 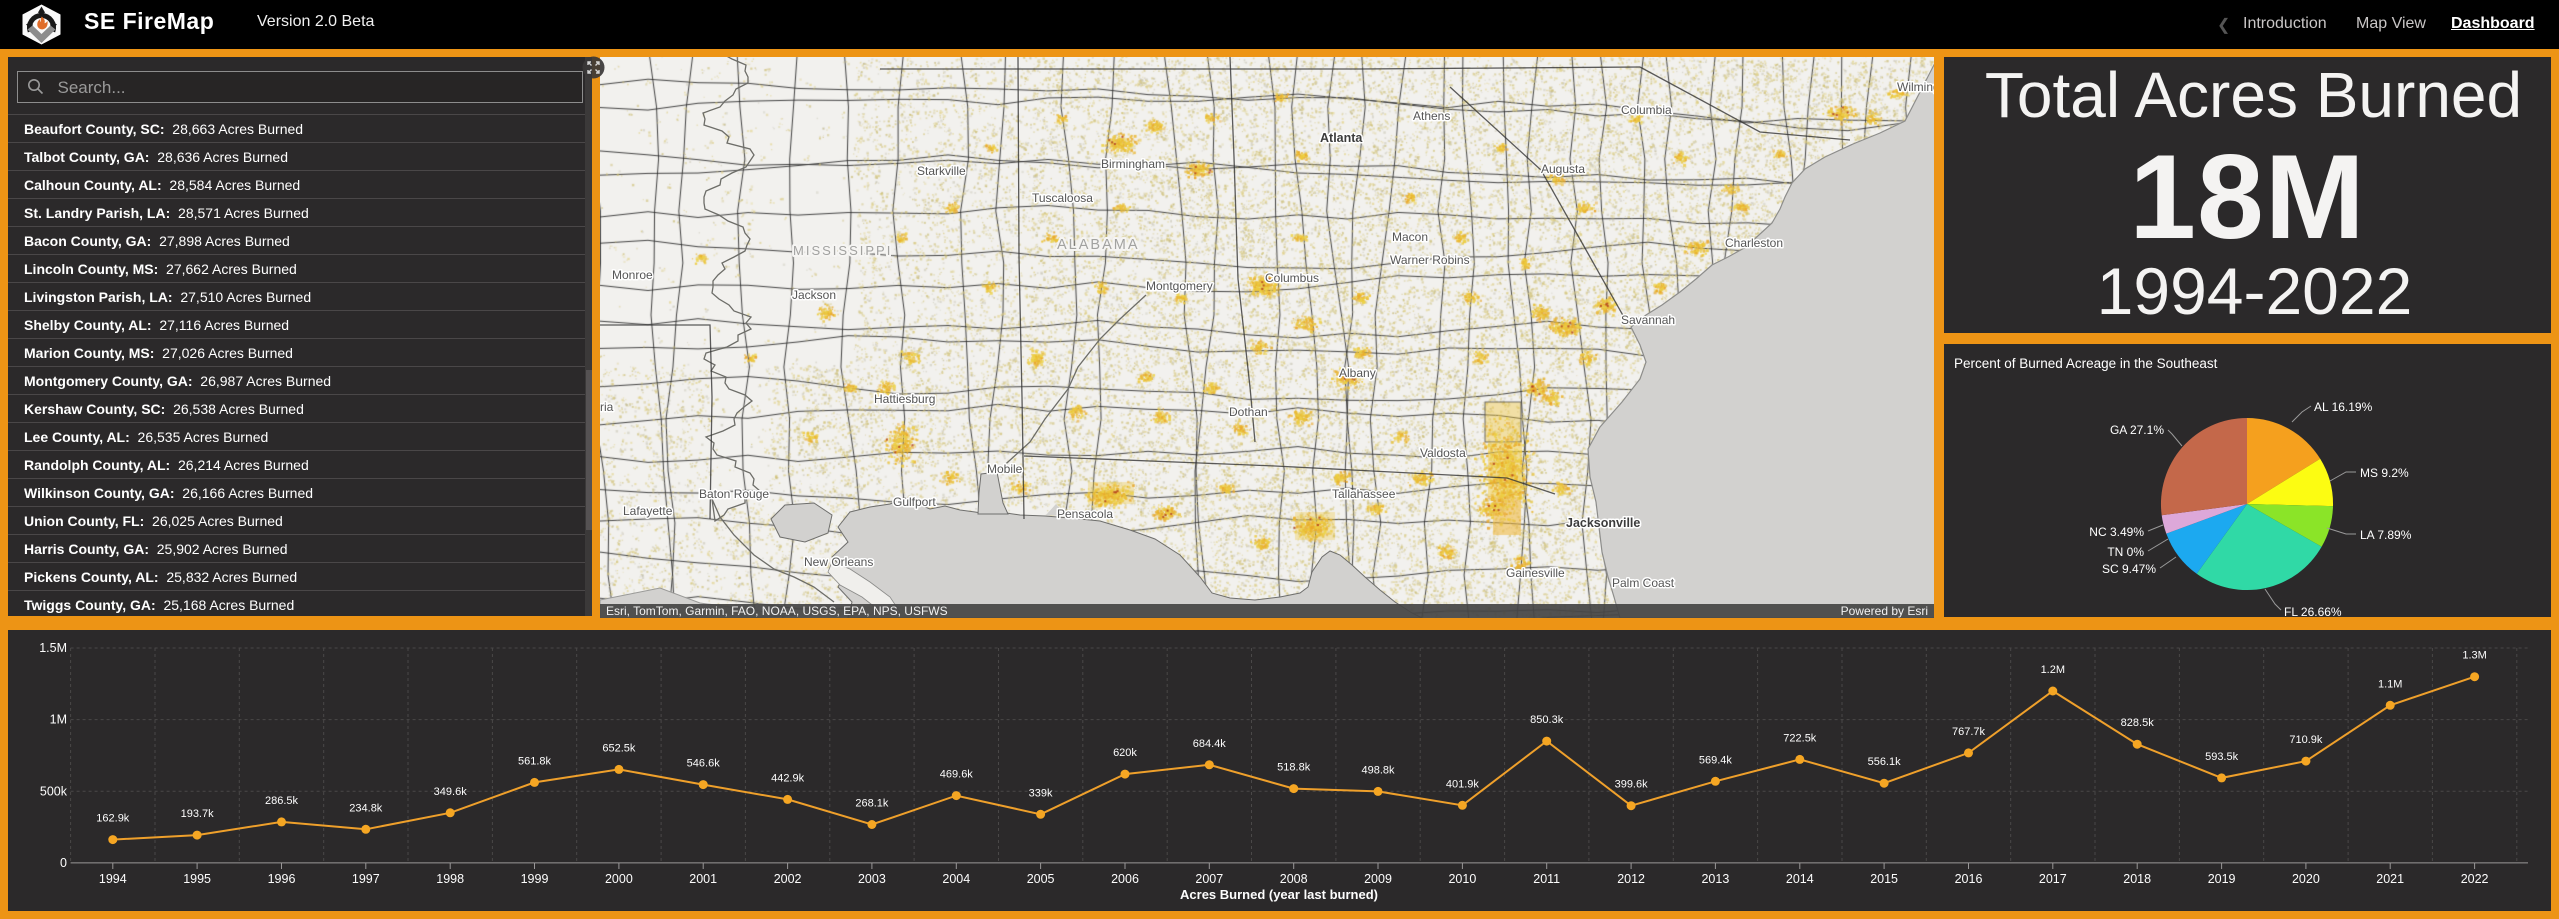 What do you see at coordinates (366, 879) in the screenshot?
I see `svg-text: 1997` at bounding box center [366, 879].